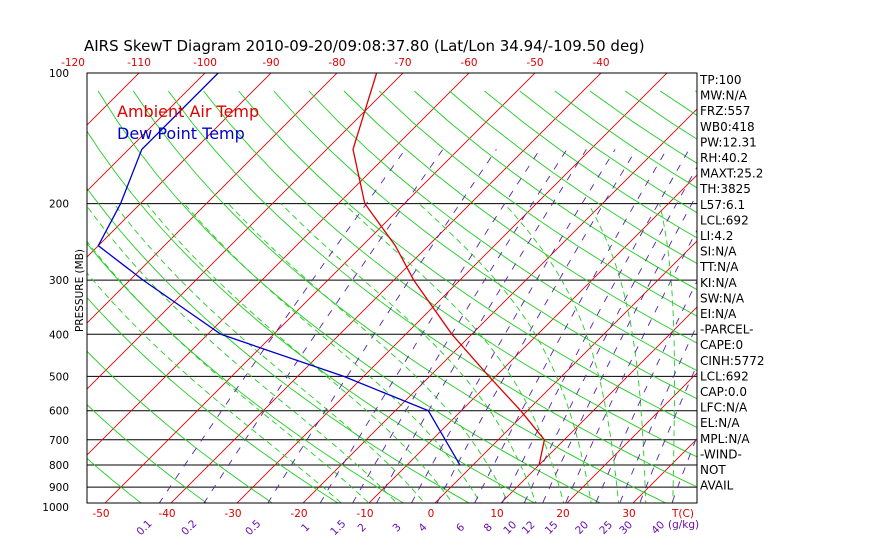 The image size is (870, 560). Describe the element at coordinates (80, 290) in the screenshot. I see `y-axis-label: PRESSURE (MB)` at that location.